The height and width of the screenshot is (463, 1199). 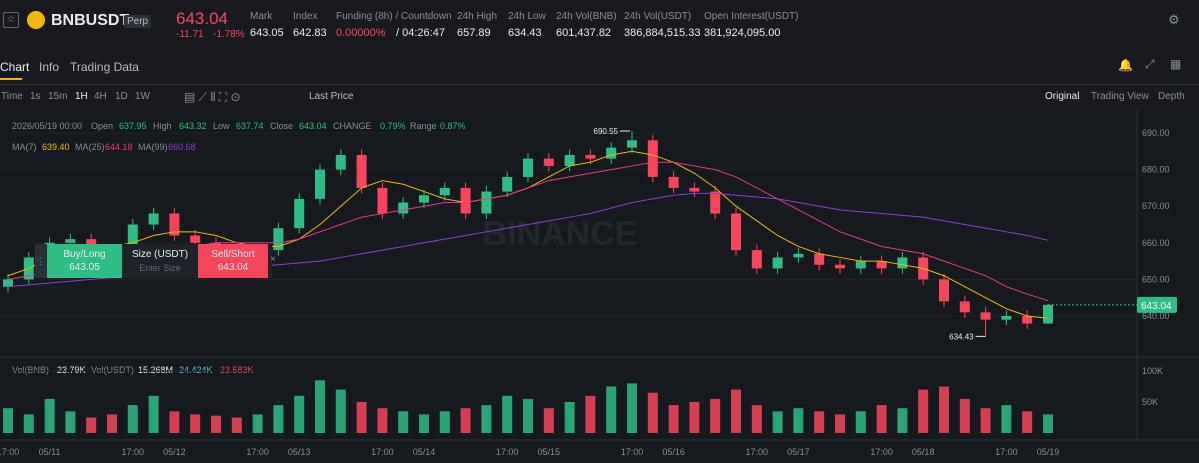 What do you see at coordinates (119, 147) in the screenshot?
I see `legend-text: 644.18` at bounding box center [119, 147].